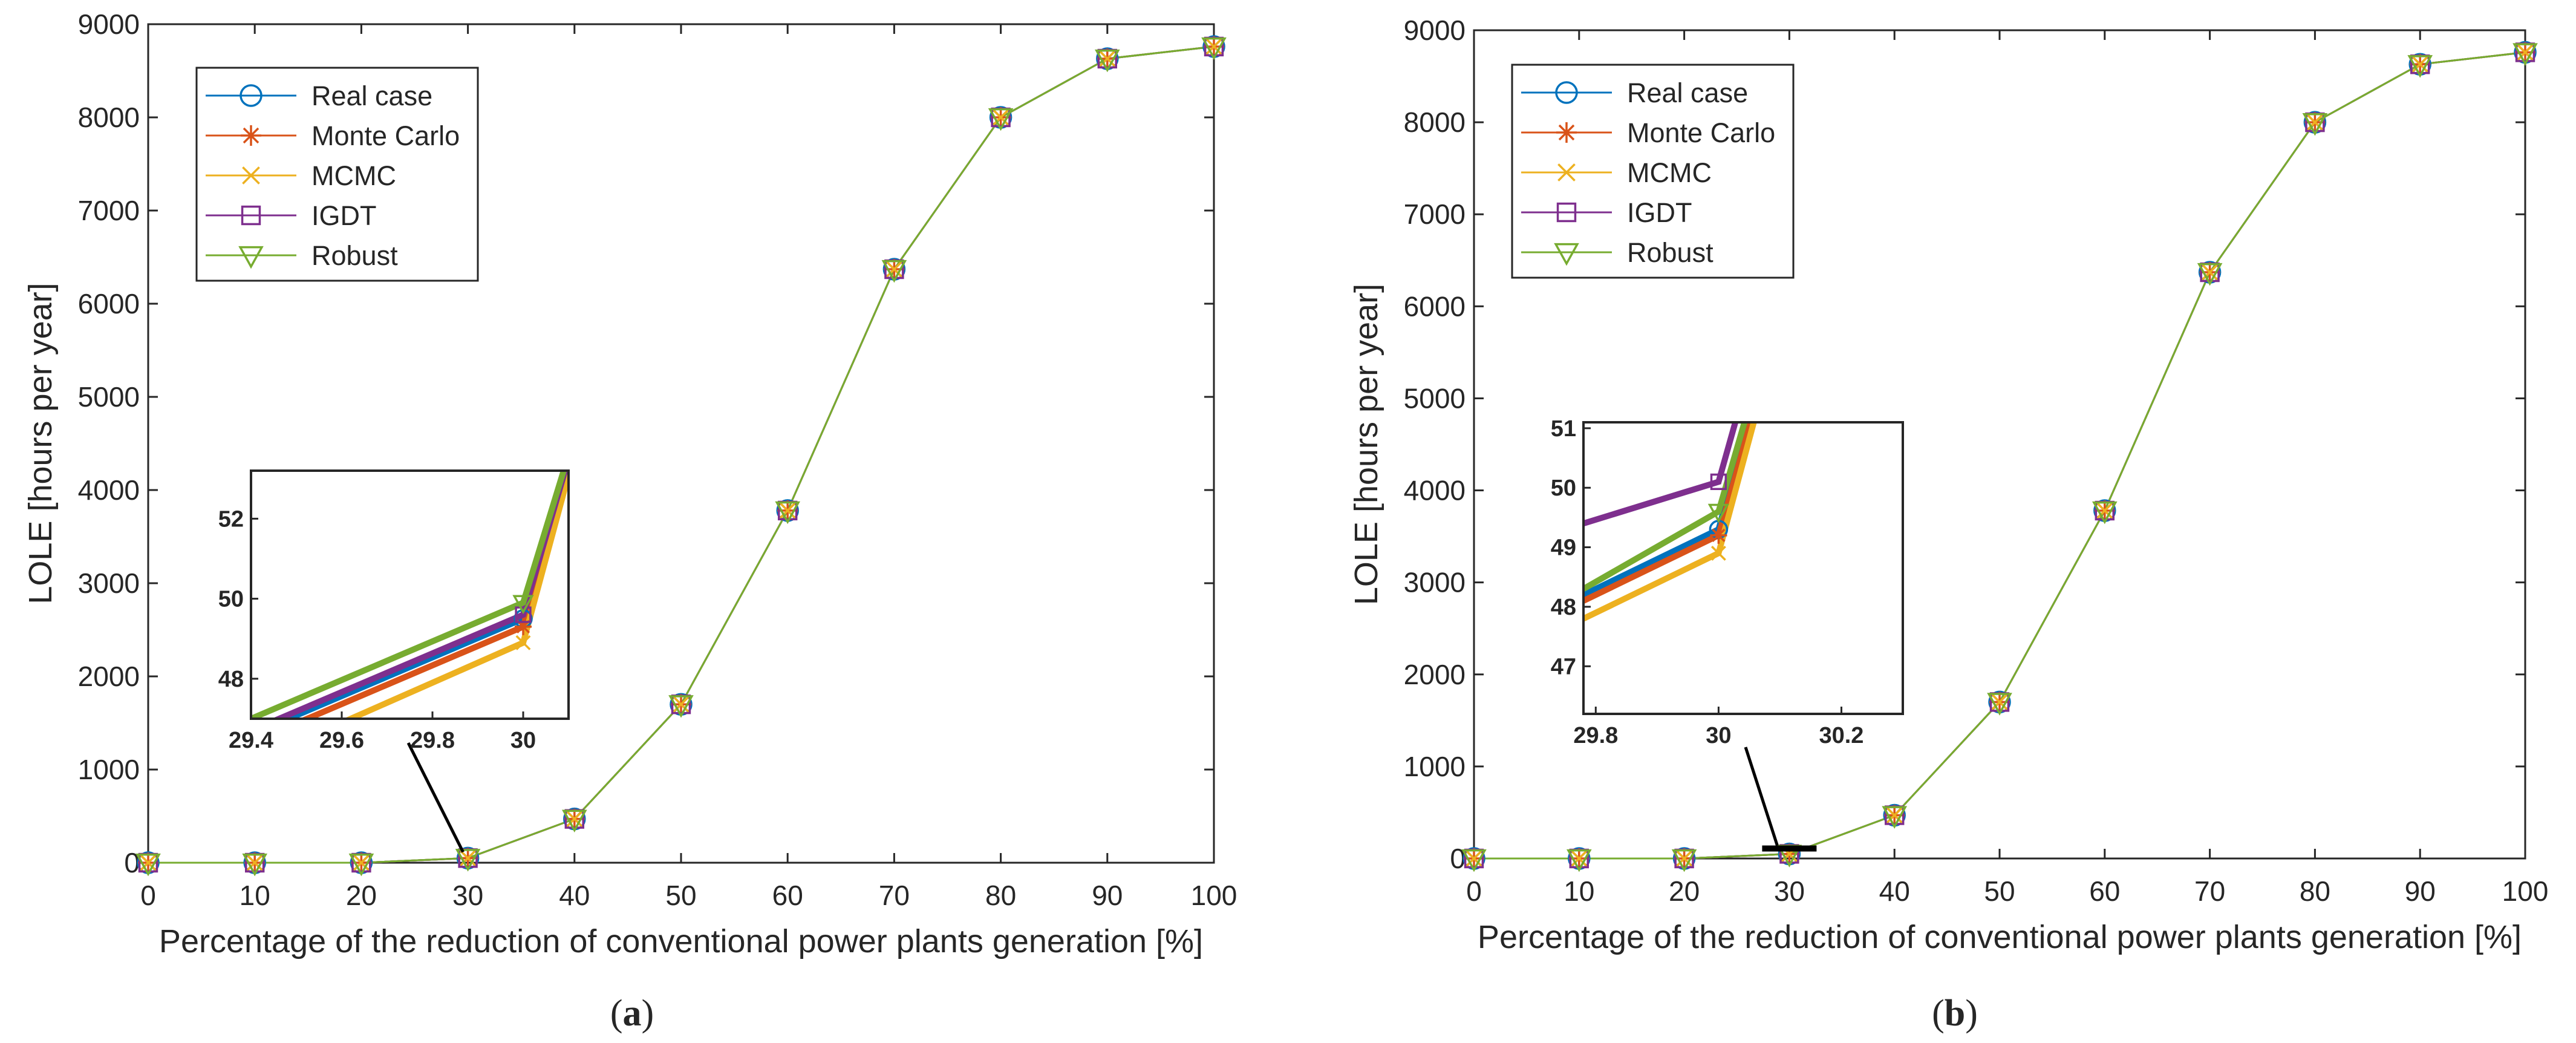 This screenshot has height=1043, width=2576. What do you see at coordinates (1563, 548) in the screenshot?
I see `inset-y-tick-label: 49` at bounding box center [1563, 548].